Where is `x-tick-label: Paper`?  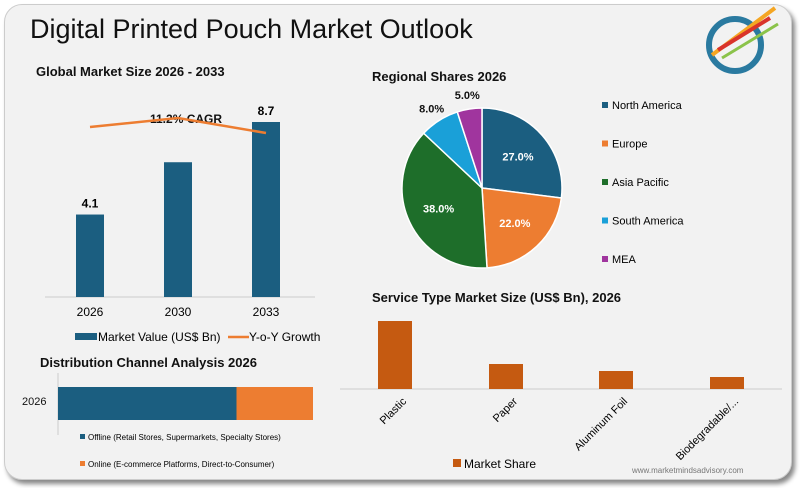 x-tick-label: Paper is located at coordinates (505, 409).